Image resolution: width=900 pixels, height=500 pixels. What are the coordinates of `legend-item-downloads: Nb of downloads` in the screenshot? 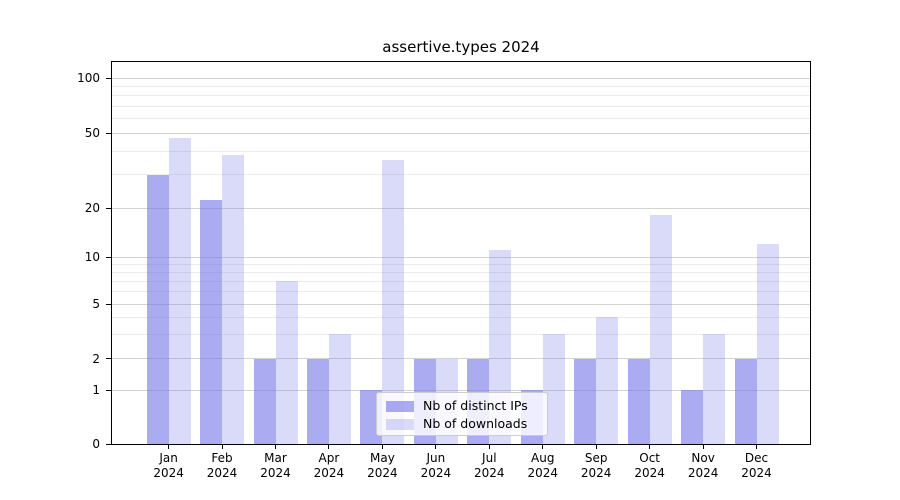 It's located at (466, 424).